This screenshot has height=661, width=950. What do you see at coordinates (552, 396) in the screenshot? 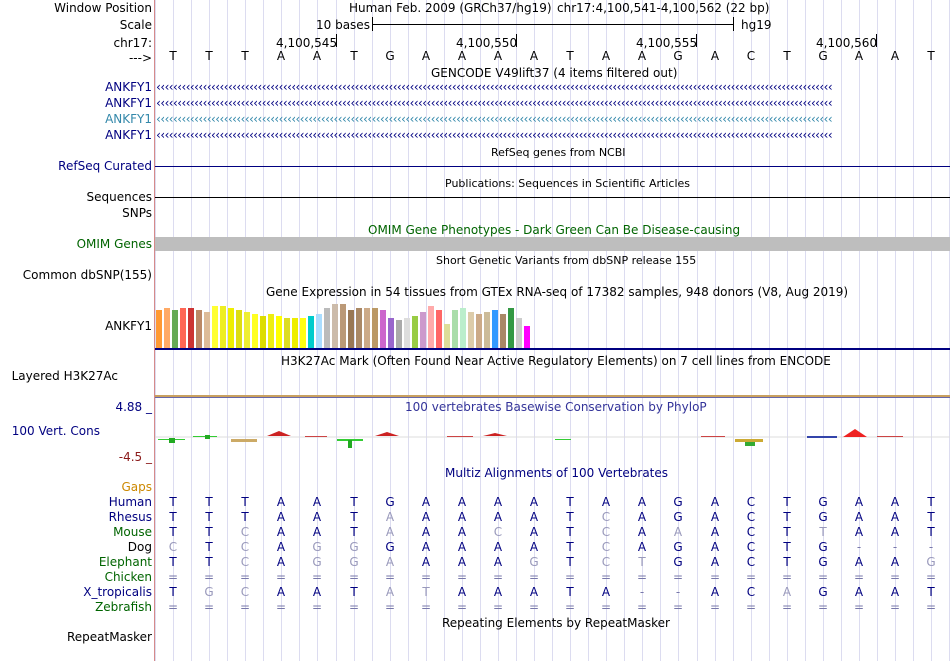
I see `h3k27ac-signal` at bounding box center [552, 396].